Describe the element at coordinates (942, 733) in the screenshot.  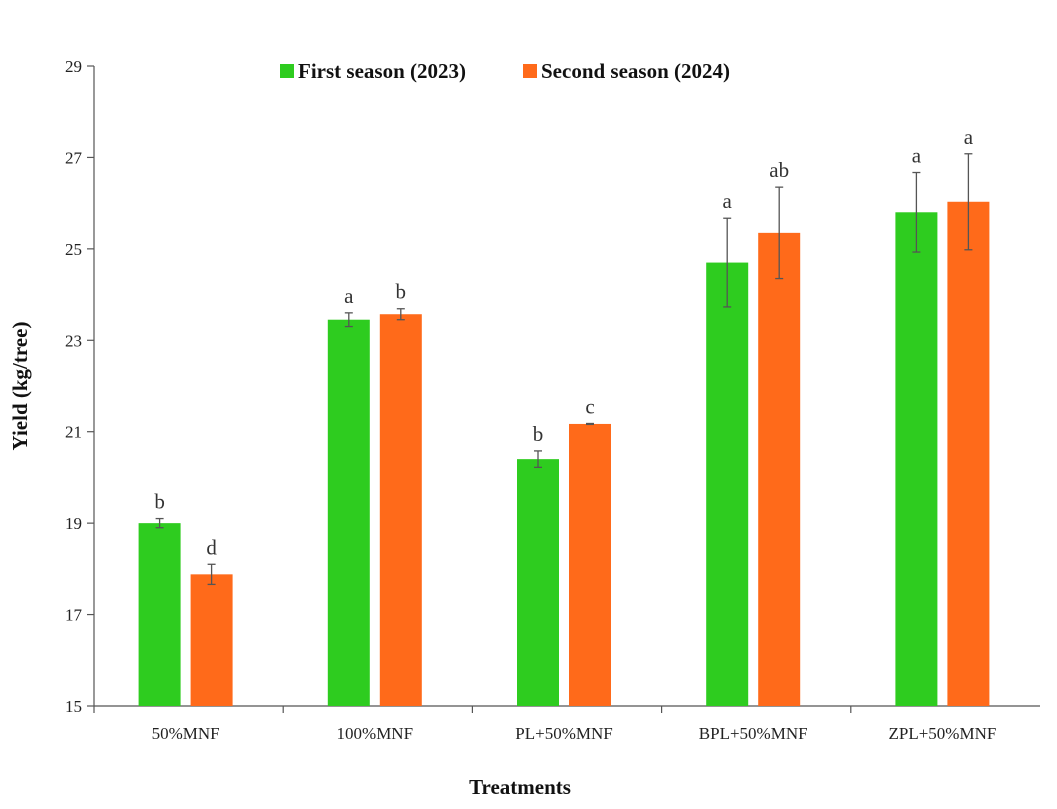
I see `x-tick-label: ZPL+50%MNF` at that location.